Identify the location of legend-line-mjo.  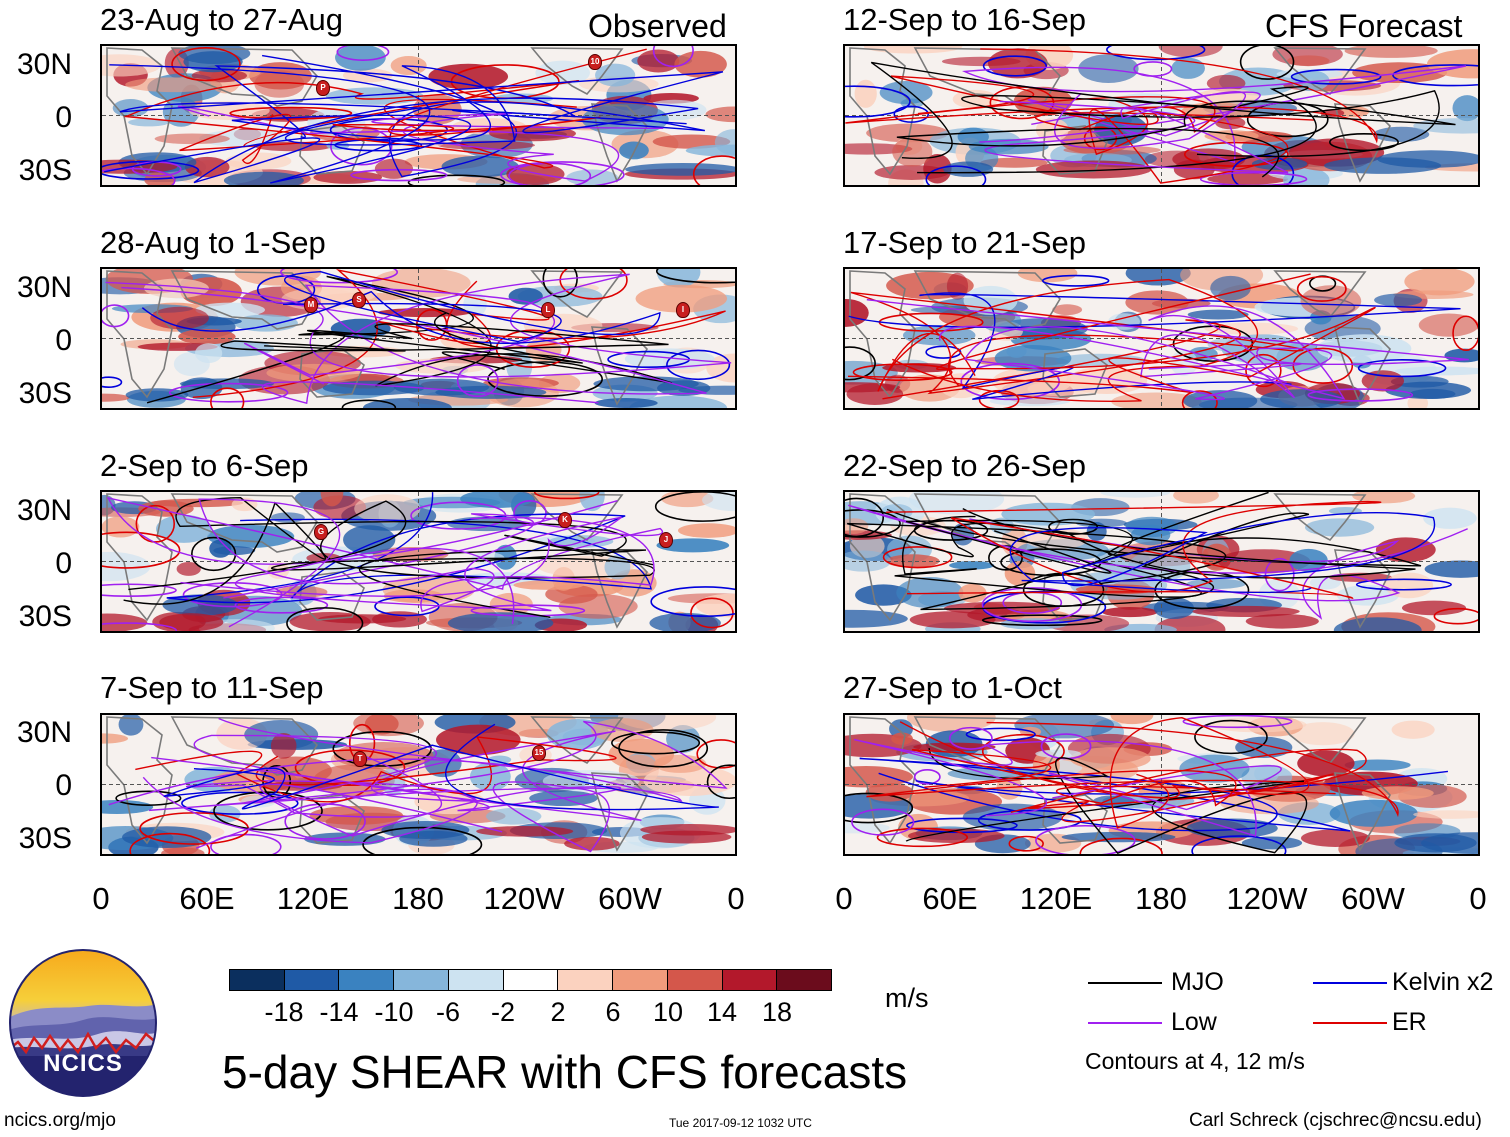
(1125, 983).